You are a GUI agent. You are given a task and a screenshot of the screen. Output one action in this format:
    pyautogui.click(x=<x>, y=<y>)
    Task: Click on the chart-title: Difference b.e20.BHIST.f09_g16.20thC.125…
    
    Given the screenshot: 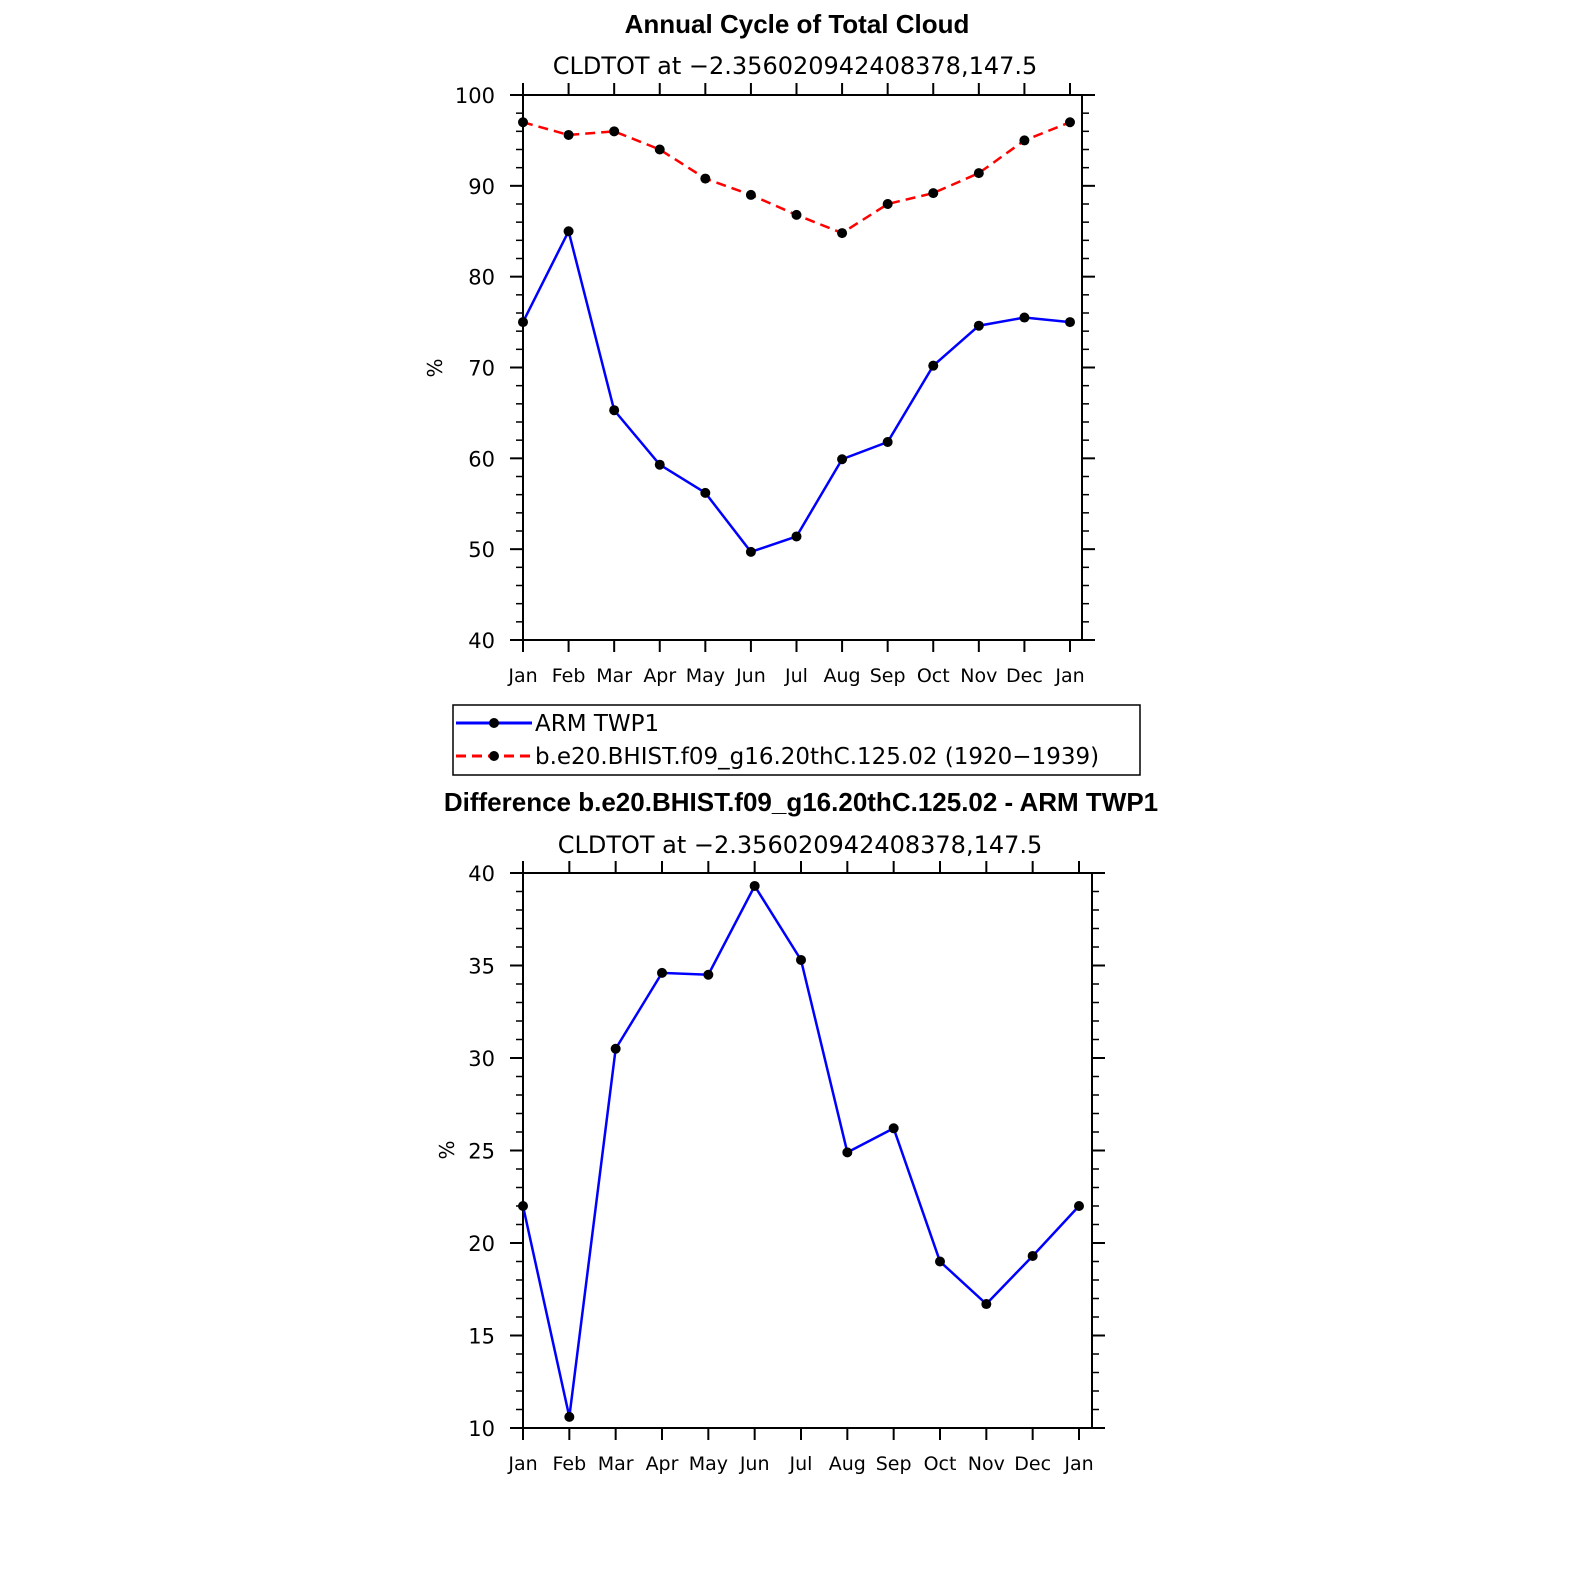 What is the action you would take?
    pyautogui.click(x=801, y=802)
    